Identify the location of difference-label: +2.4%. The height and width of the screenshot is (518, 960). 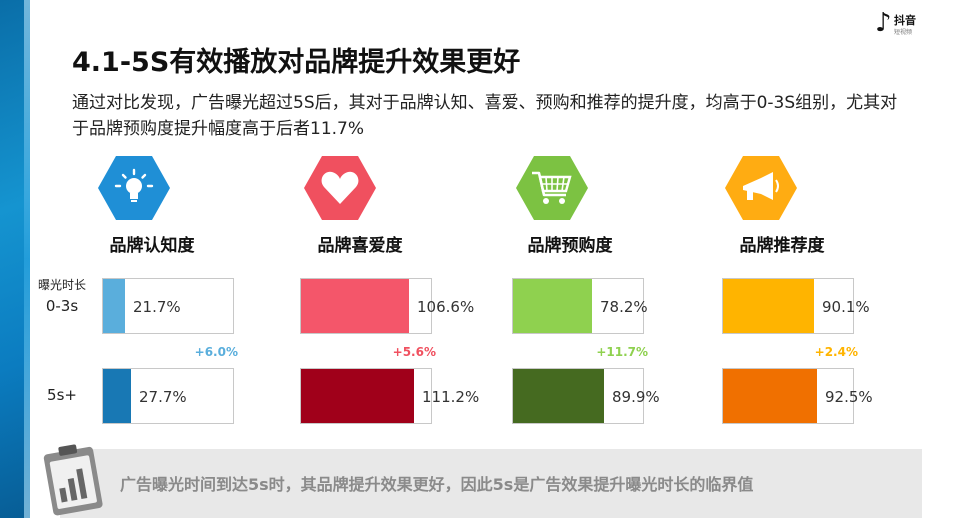
(836, 352).